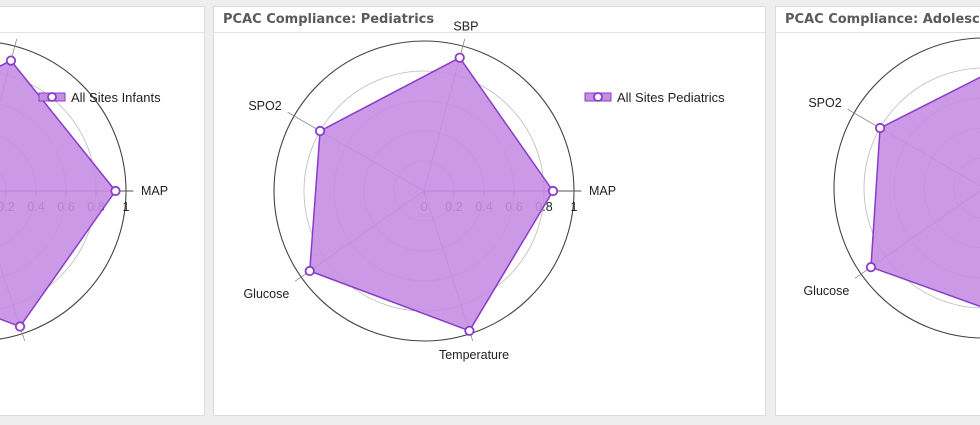 The width and height of the screenshot is (980, 425). I want to click on legend-label: All Sites Infants, so click(116, 97).